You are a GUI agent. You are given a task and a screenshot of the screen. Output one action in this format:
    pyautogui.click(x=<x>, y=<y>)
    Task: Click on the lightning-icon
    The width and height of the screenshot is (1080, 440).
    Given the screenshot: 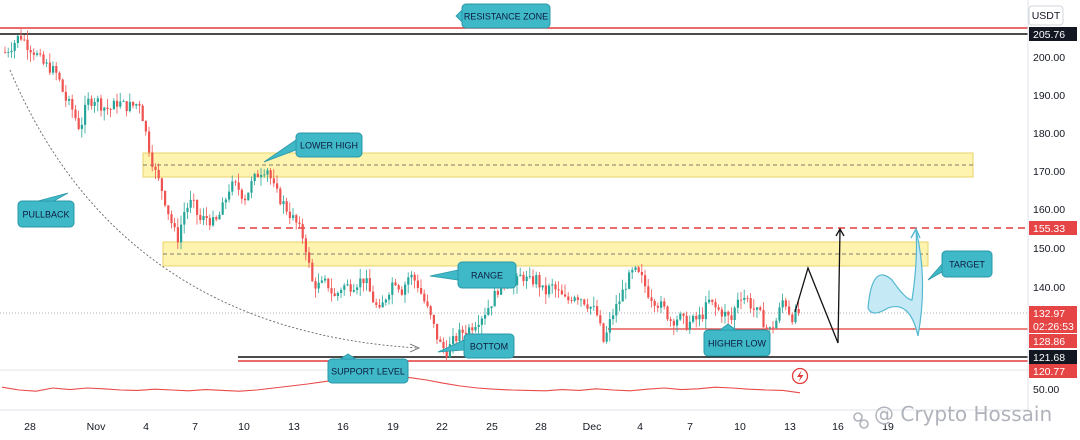 What is the action you would take?
    pyautogui.click(x=800, y=376)
    